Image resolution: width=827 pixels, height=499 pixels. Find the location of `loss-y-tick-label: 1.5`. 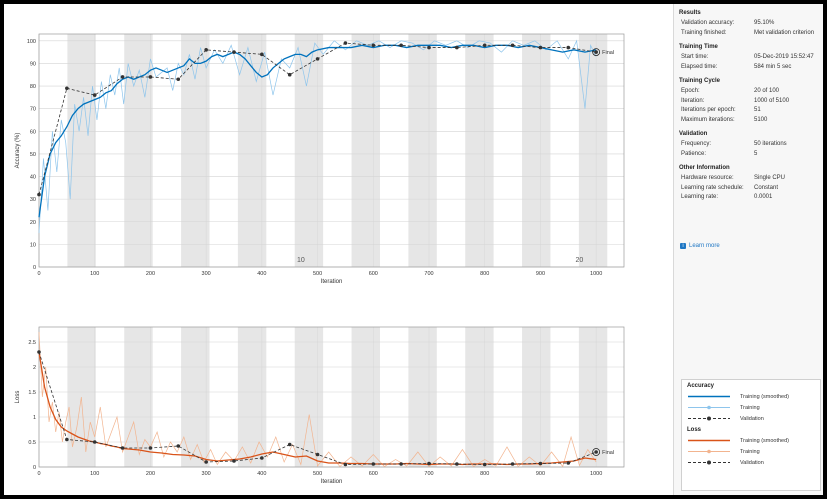

loss-y-tick-label: 1.5 is located at coordinates (32, 393).